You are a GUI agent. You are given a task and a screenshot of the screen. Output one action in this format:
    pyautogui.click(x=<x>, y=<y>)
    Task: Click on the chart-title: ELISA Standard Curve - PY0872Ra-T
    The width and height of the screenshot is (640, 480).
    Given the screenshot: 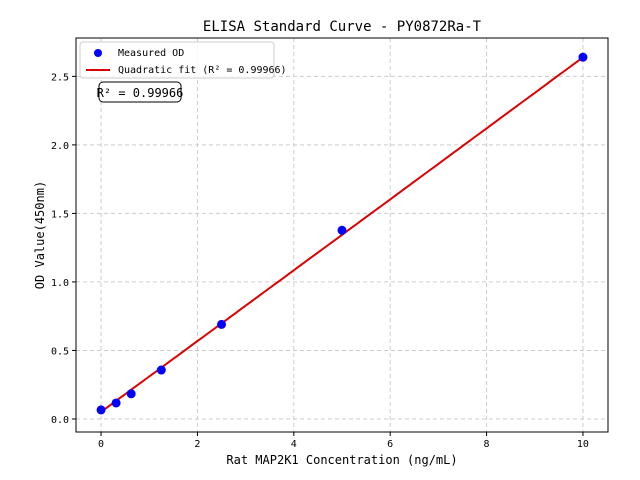 What is the action you would take?
    pyautogui.click(x=342, y=27)
    